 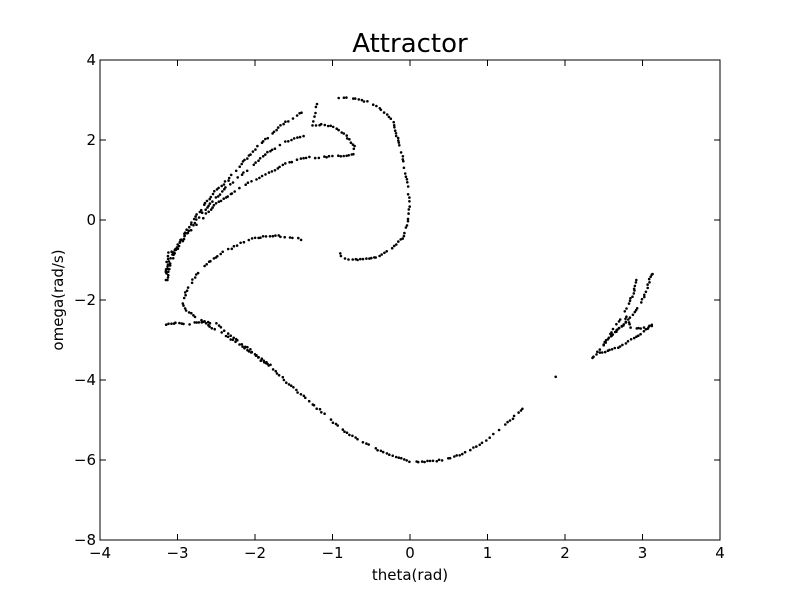 What do you see at coordinates (100, 553) in the screenshot?
I see `x-tick-label: −4` at bounding box center [100, 553].